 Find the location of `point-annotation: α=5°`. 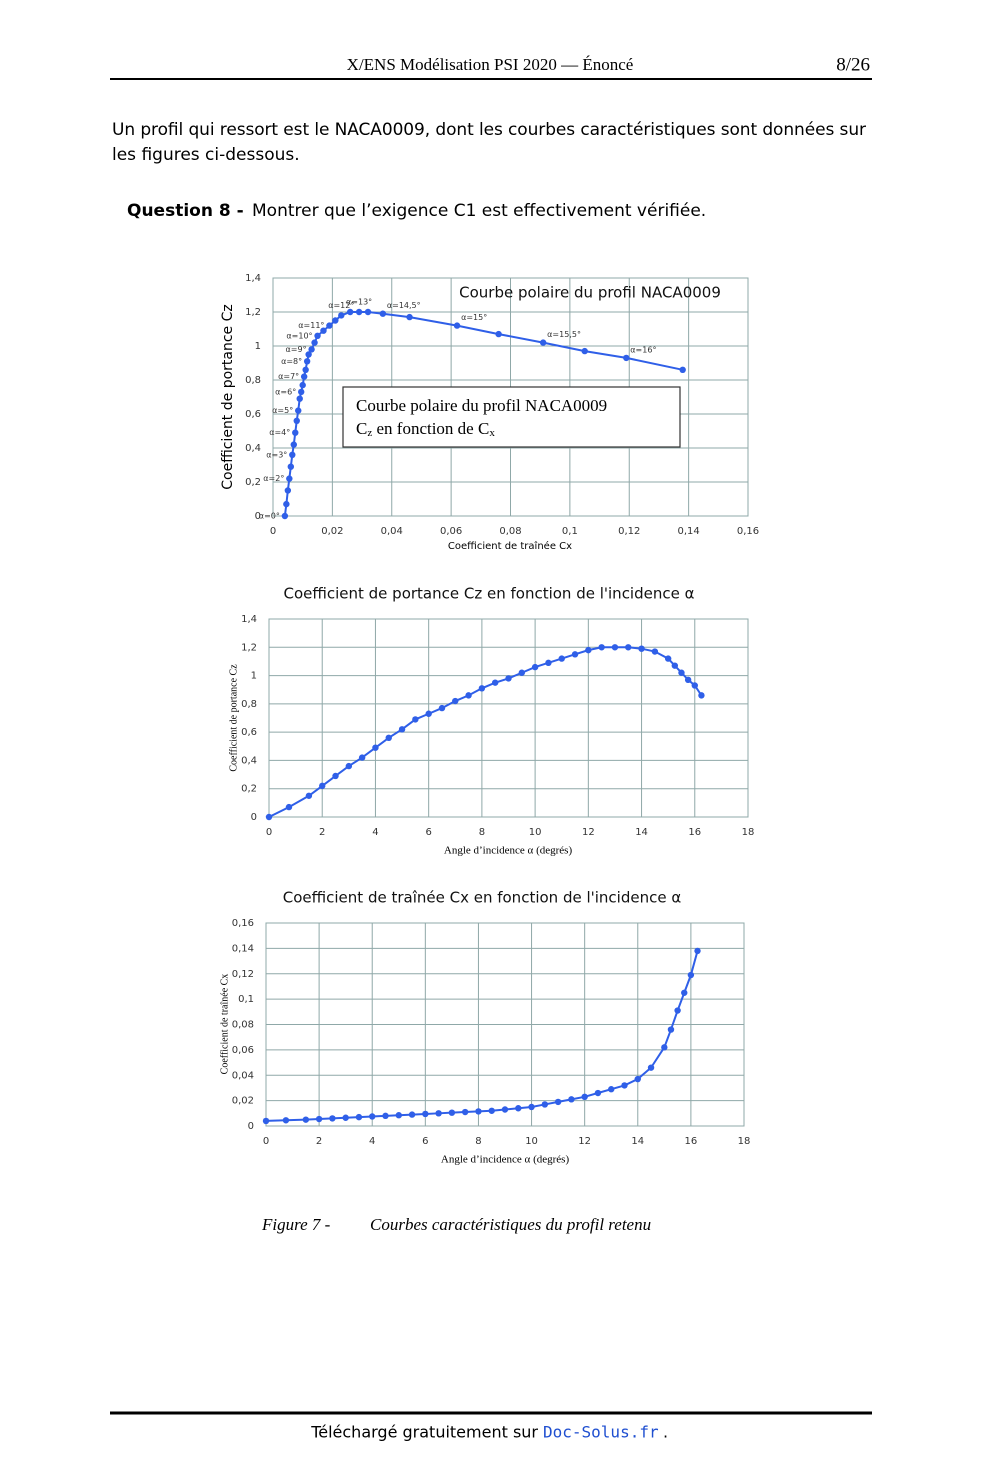

point-annotation: α=5° is located at coordinates (282, 410).